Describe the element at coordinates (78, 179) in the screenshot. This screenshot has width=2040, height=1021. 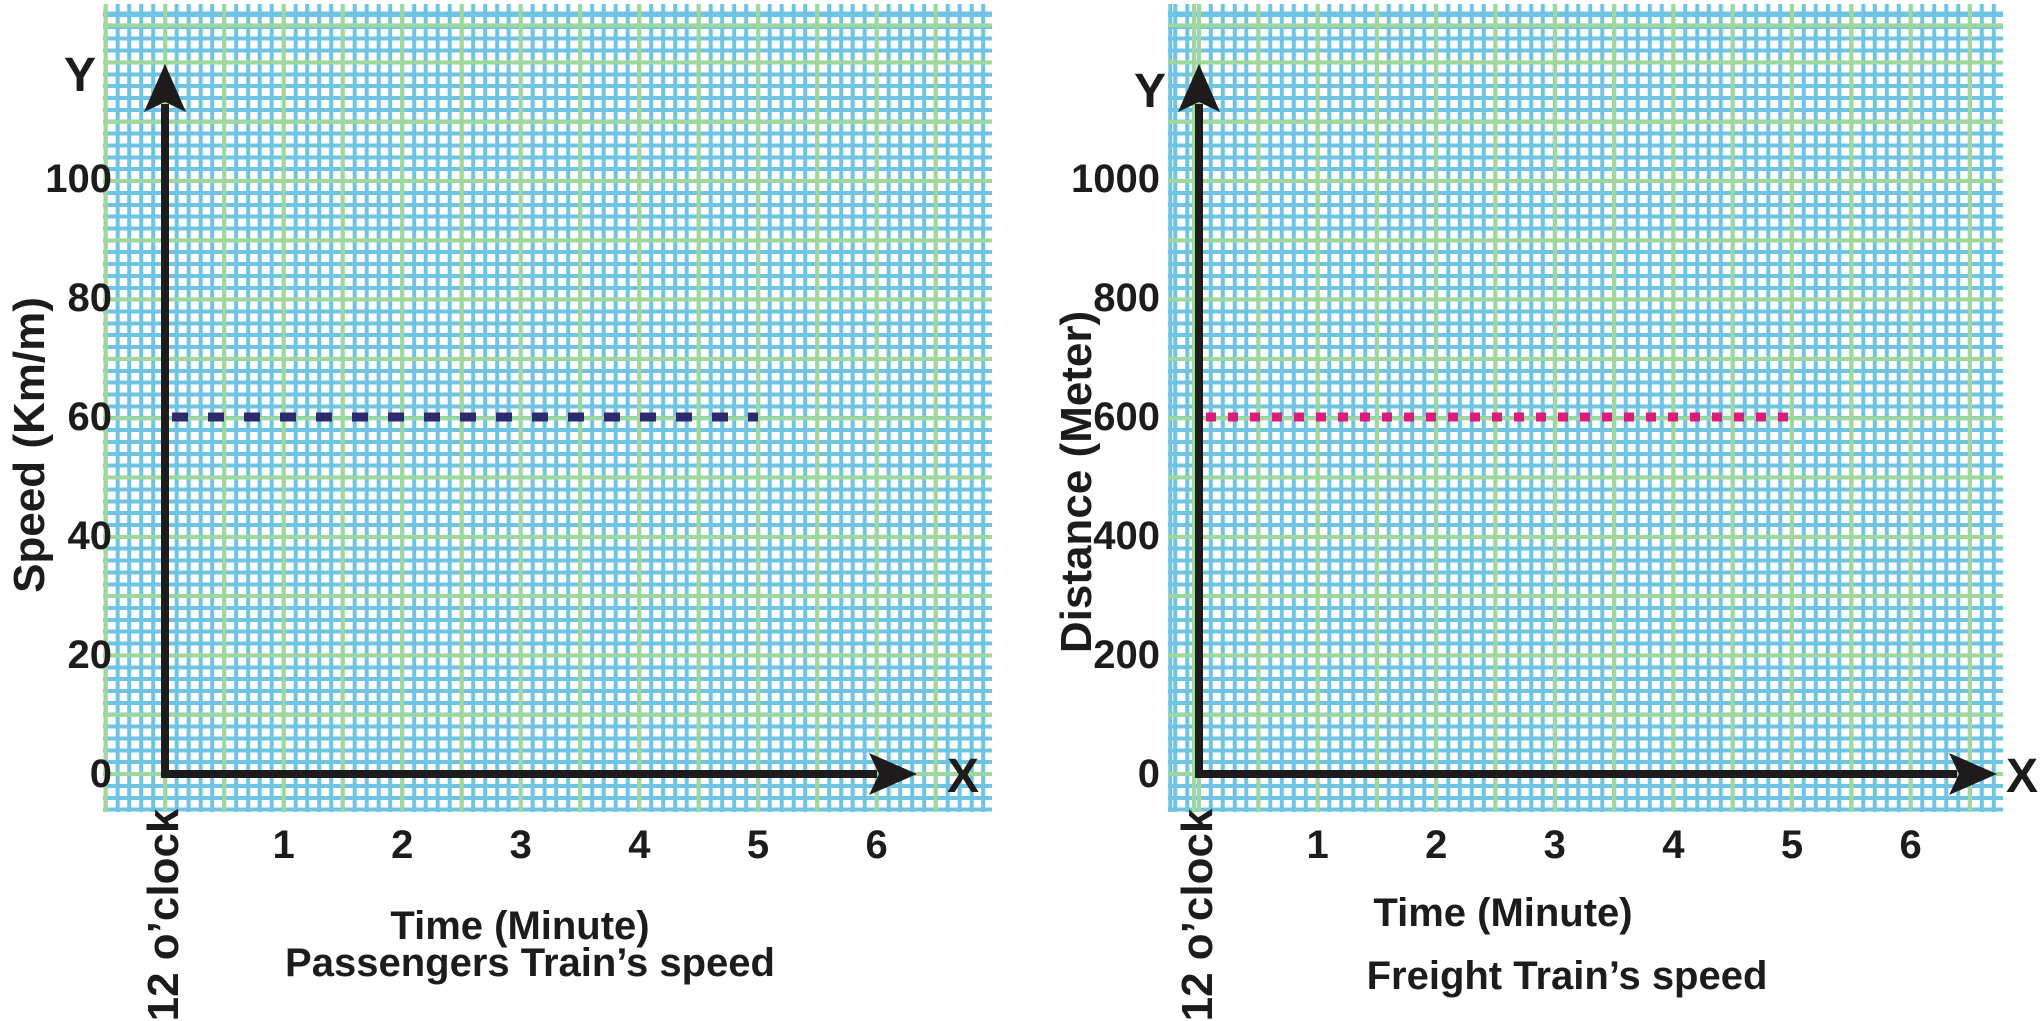
I see `y-tick-label: 100` at that location.